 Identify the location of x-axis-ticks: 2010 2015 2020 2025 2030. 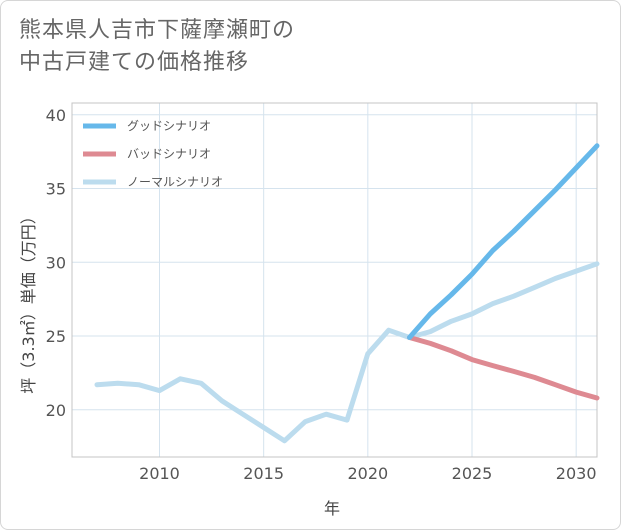
(367, 473).